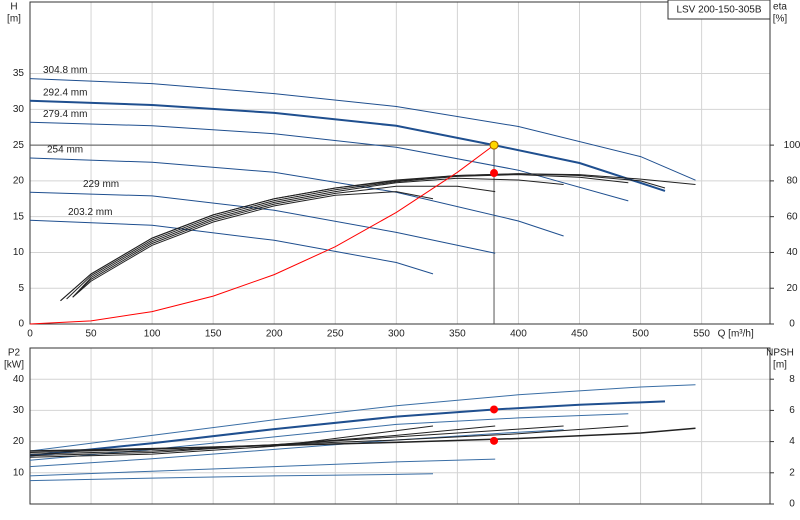 This screenshot has width=800, height=520. I want to click on x-tick-label: 450, so click(579, 334).